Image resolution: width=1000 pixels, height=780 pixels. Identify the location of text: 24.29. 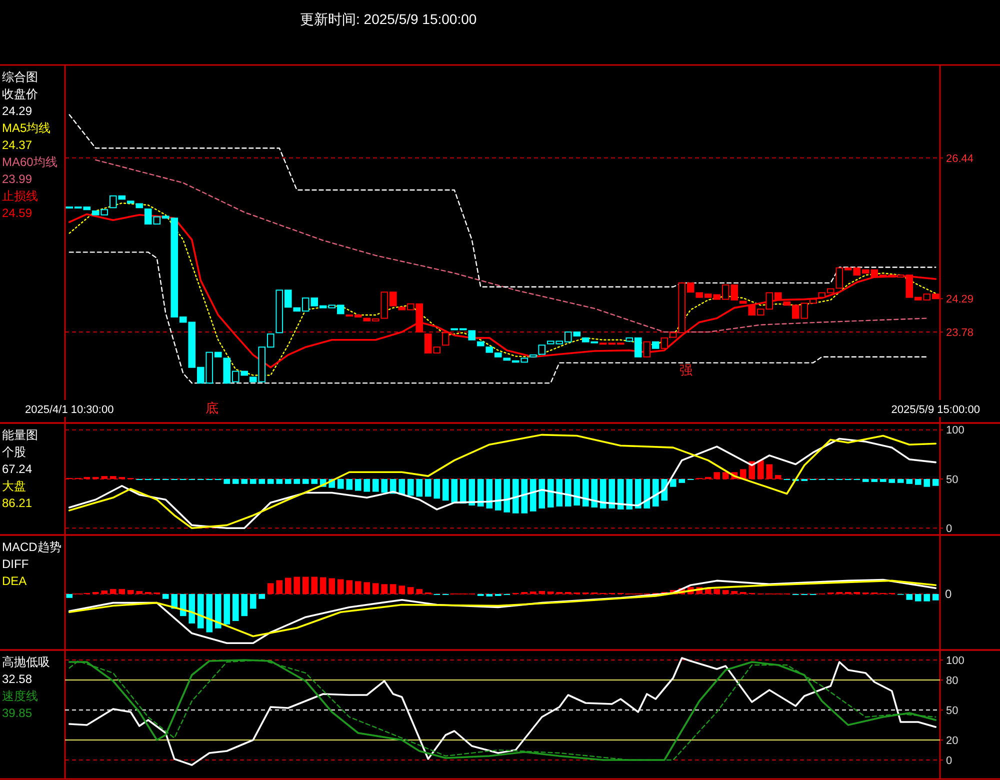
(17, 111).